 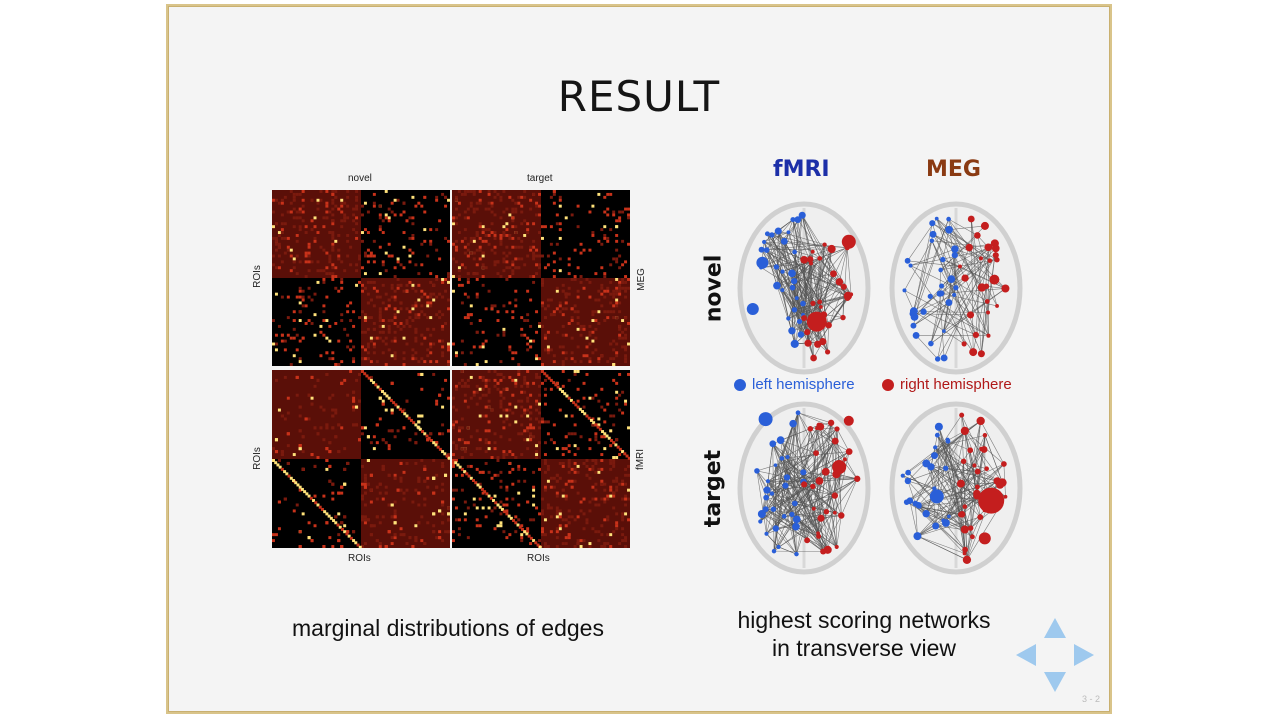 What do you see at coordinates (359, 558) in the screenshot?
I see `heatmap-bottom-label-left: ROIs` at bounding box center [359, 558].